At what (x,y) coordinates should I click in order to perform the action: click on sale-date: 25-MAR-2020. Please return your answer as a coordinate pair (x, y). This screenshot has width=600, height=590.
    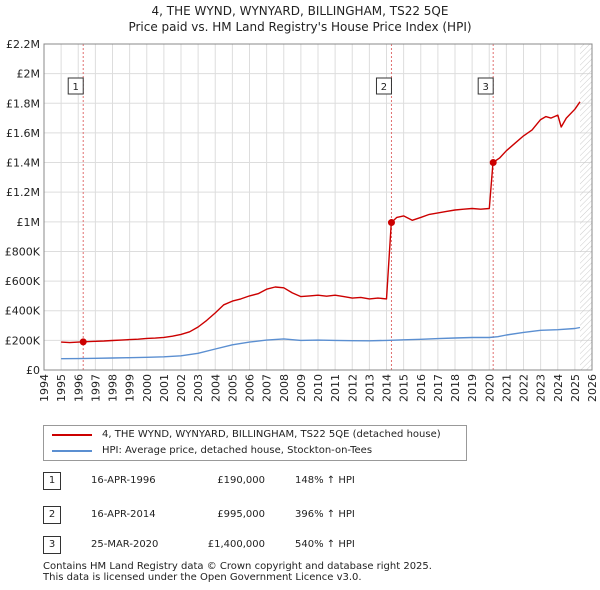
    Looking at the image, I should click on (125, 544).